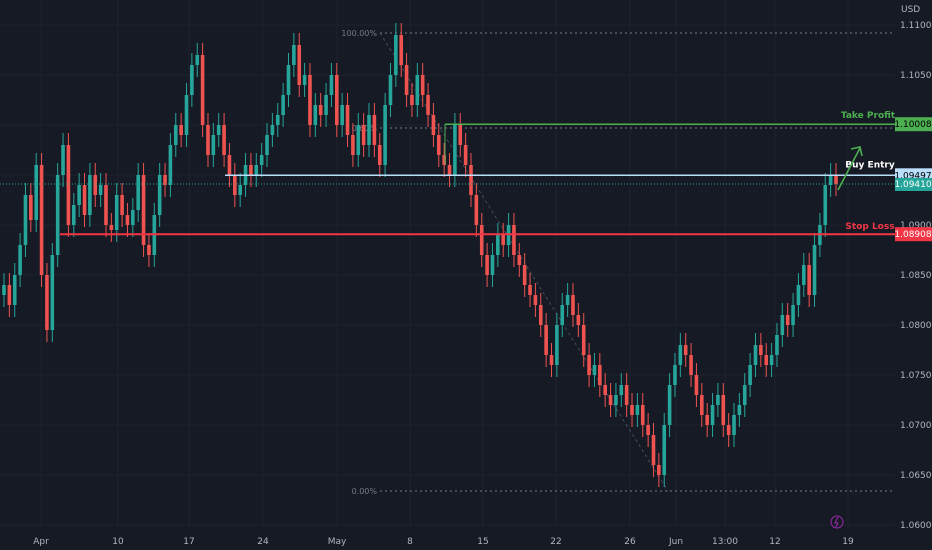  I want to click on target-arrow-head, so click(856, 151).